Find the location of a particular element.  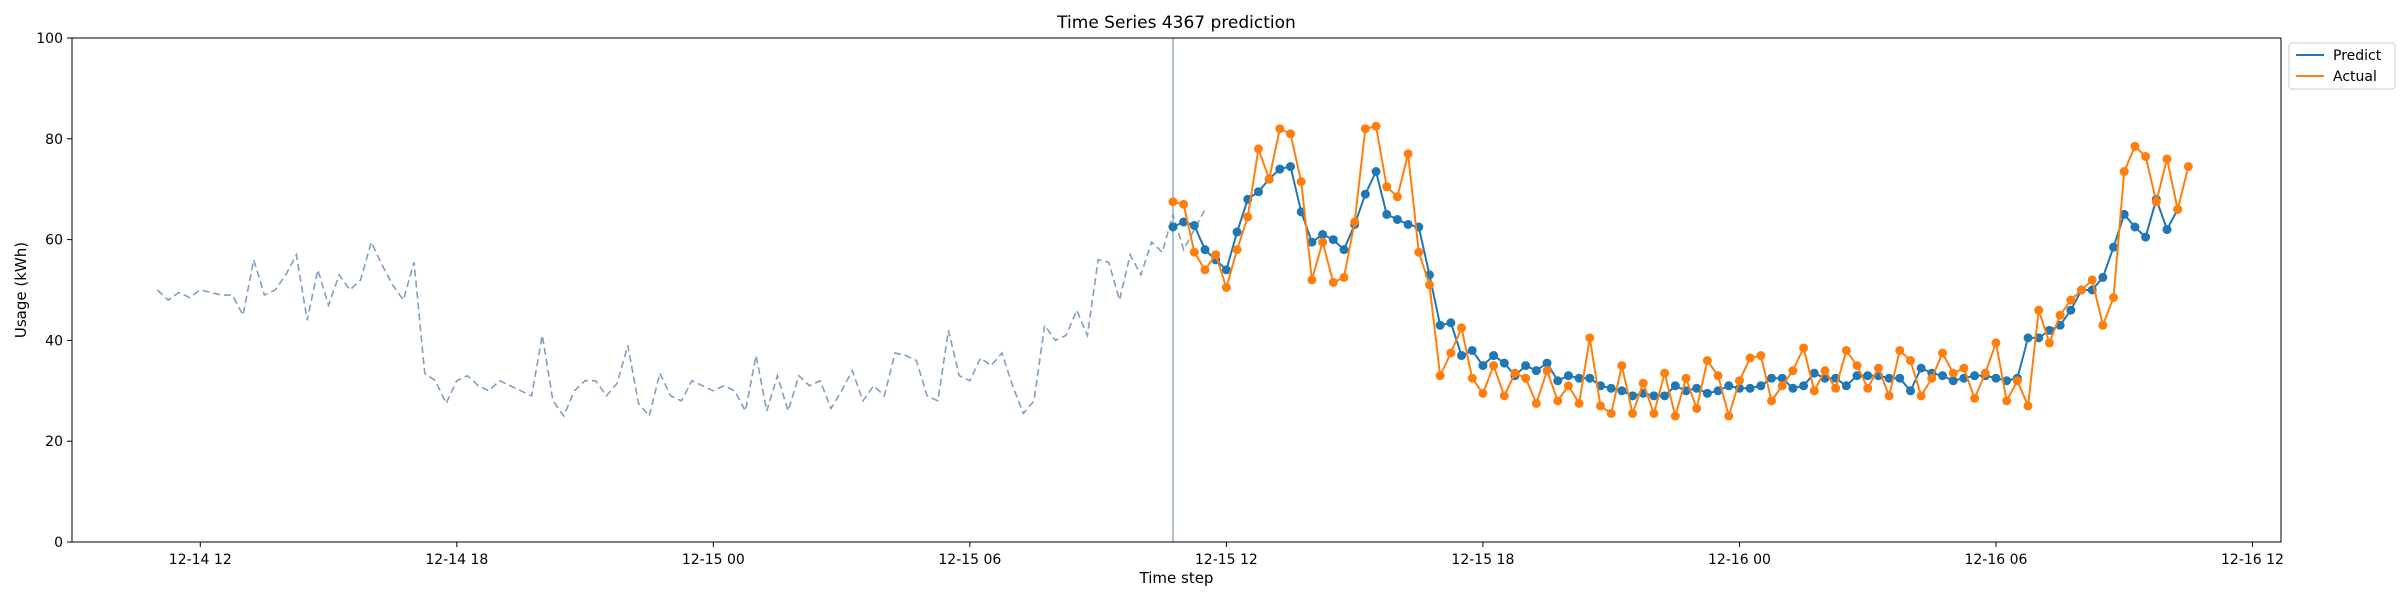

chart-title: Time Series 4367 prediction is located at coordinates (1176, 23).